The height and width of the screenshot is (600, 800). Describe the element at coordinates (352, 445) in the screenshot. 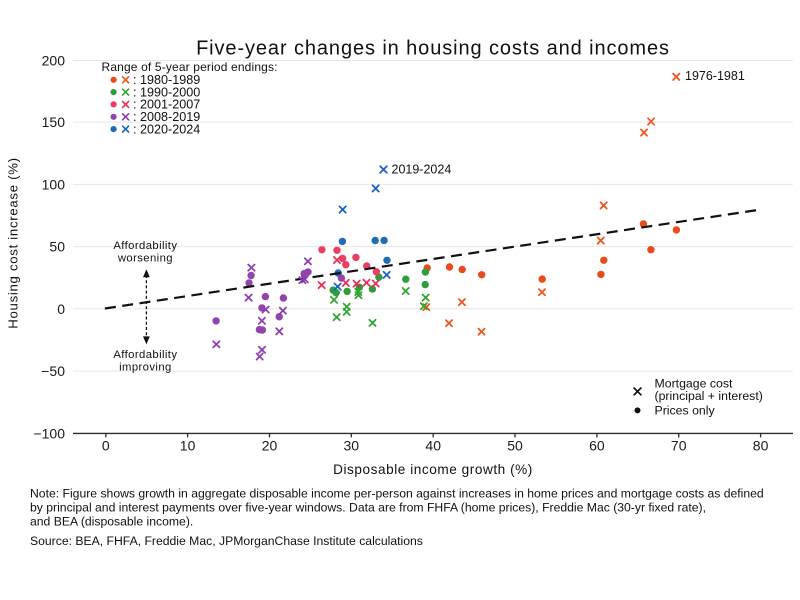

I see `svg-text: 30` at that location.